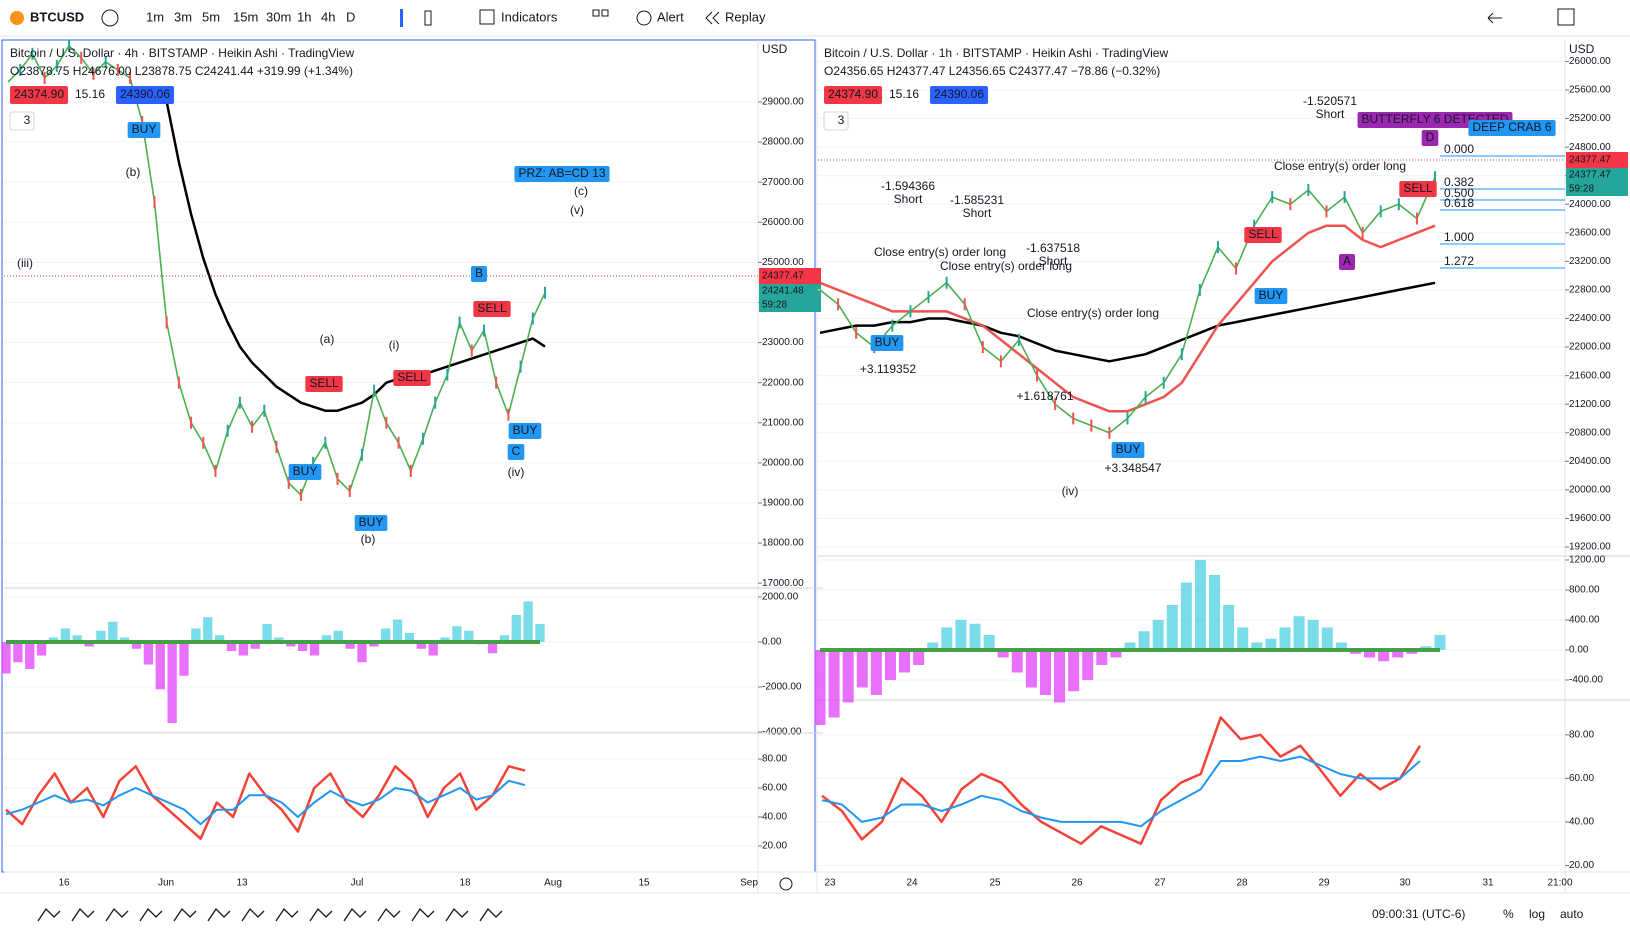 Image resolution: width=1630 pixels, height=931 pixels. What do you see at coordinates (1324, 883) in the screenshot?
I see `x-tick-label: 29` at bounding box center [1324, 883].